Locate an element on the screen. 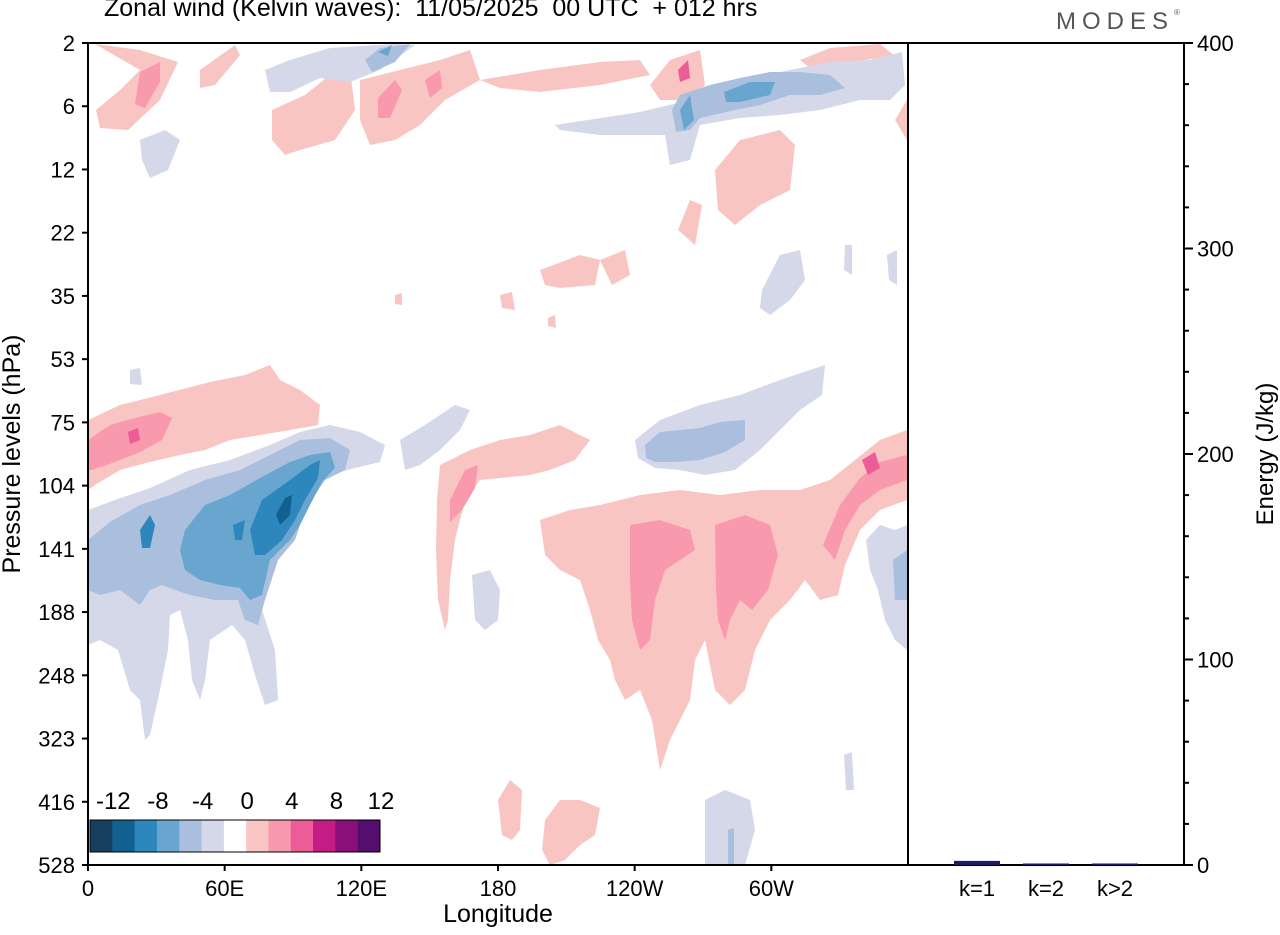 This screenshot has width=1280, height=935. y-tick-label: 188 is located at coordinates (56, 612).